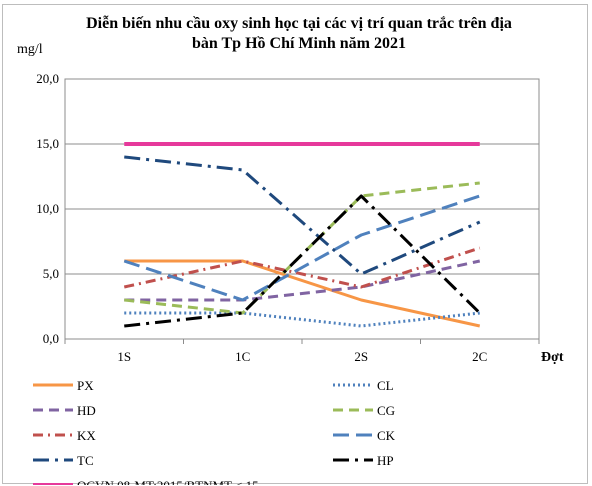  I want to click on x-tick-label: 1C, so click(242, 356).